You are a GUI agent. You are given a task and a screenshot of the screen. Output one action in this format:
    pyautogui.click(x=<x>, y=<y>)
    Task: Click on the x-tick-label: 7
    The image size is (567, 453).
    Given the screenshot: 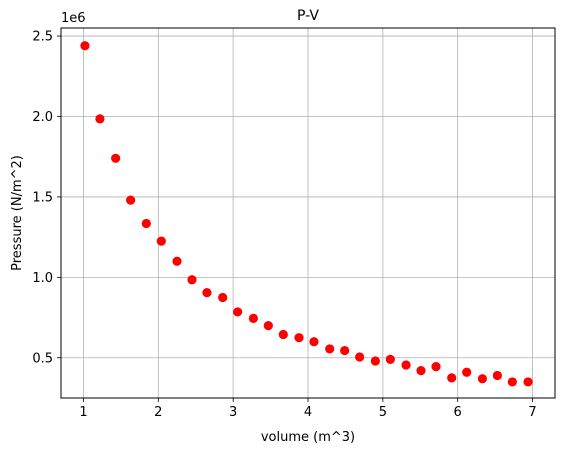 What is the action you would take?
    pyautogui.click(x=532, y=412)
    